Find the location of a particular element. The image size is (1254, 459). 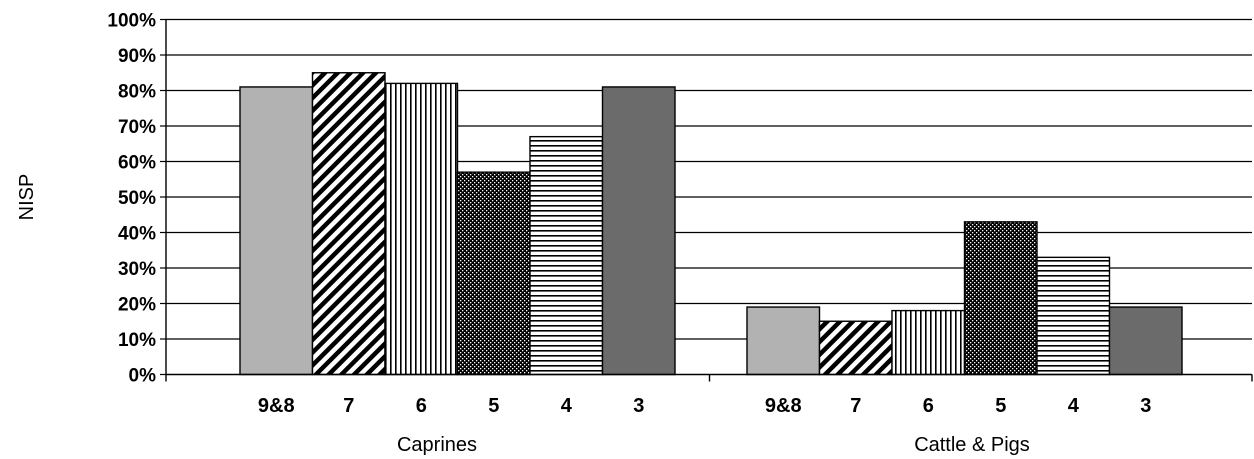

y-tick-label: 50% is located at coordinates (137, 198).